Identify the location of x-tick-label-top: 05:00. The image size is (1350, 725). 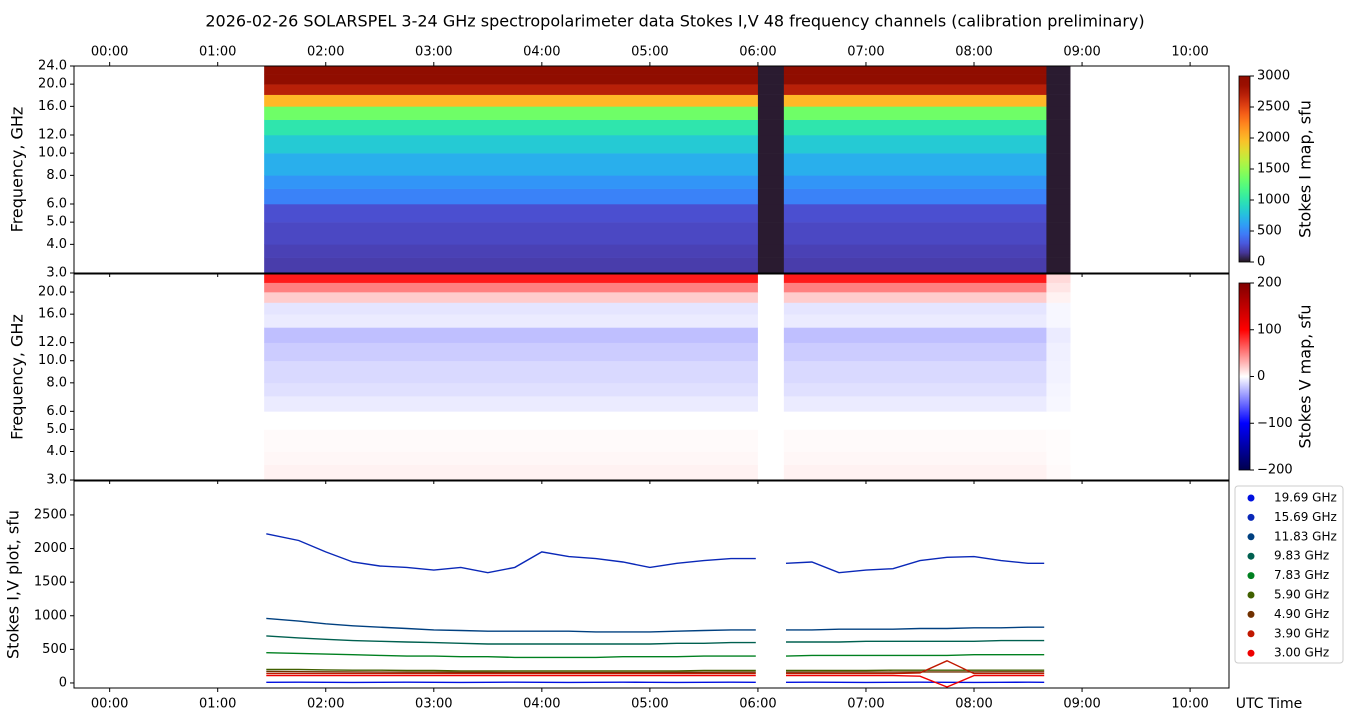
(649, 52).